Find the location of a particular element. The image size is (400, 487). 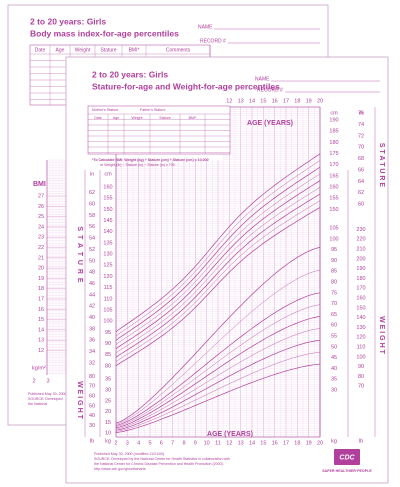

axis-tick: 170 is located at coordinates (360, 289).